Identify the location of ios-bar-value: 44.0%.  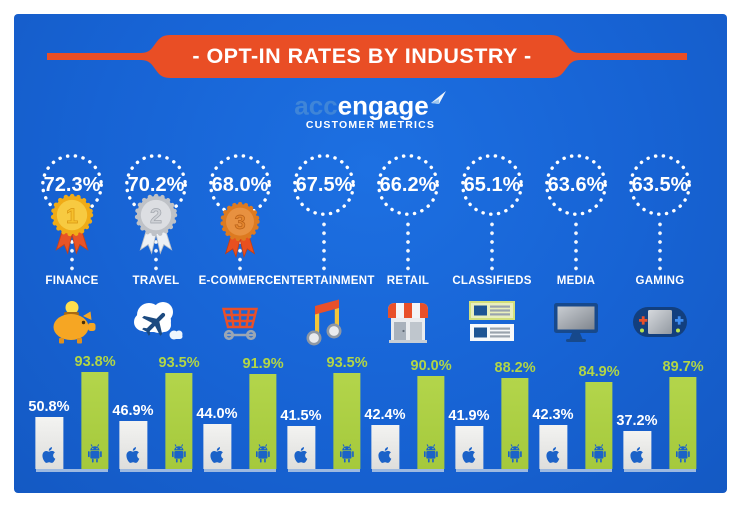
(217, 413).